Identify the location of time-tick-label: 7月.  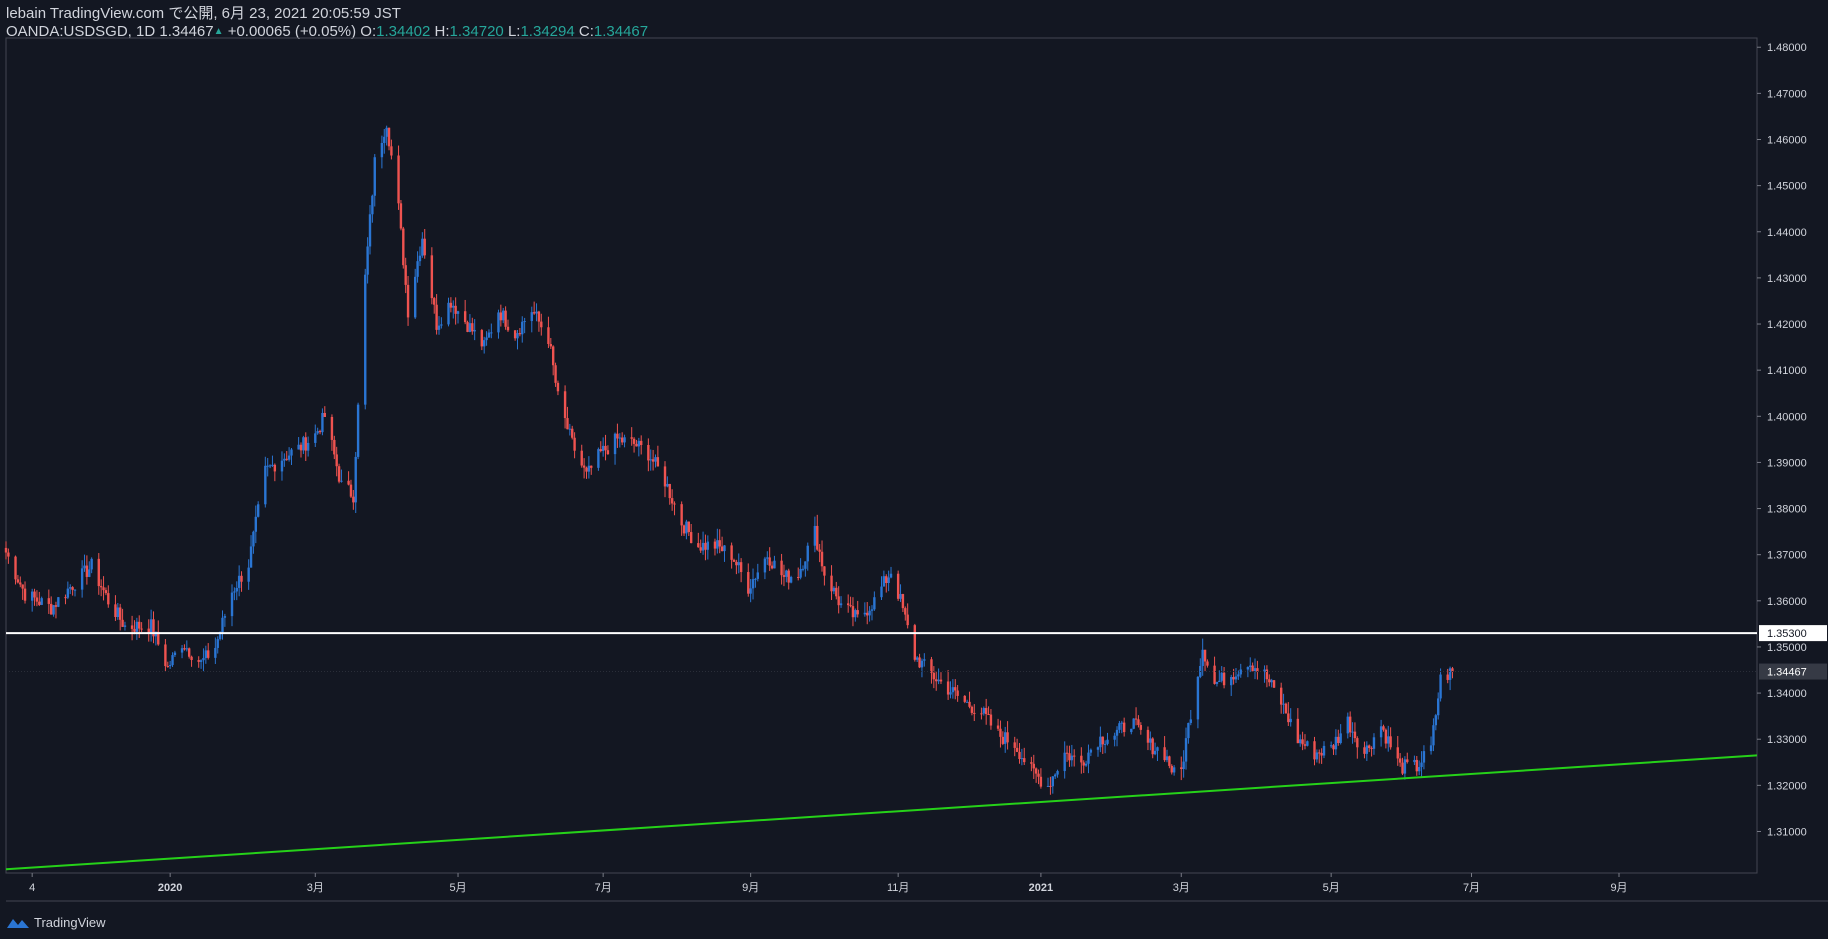
(1471, 888).